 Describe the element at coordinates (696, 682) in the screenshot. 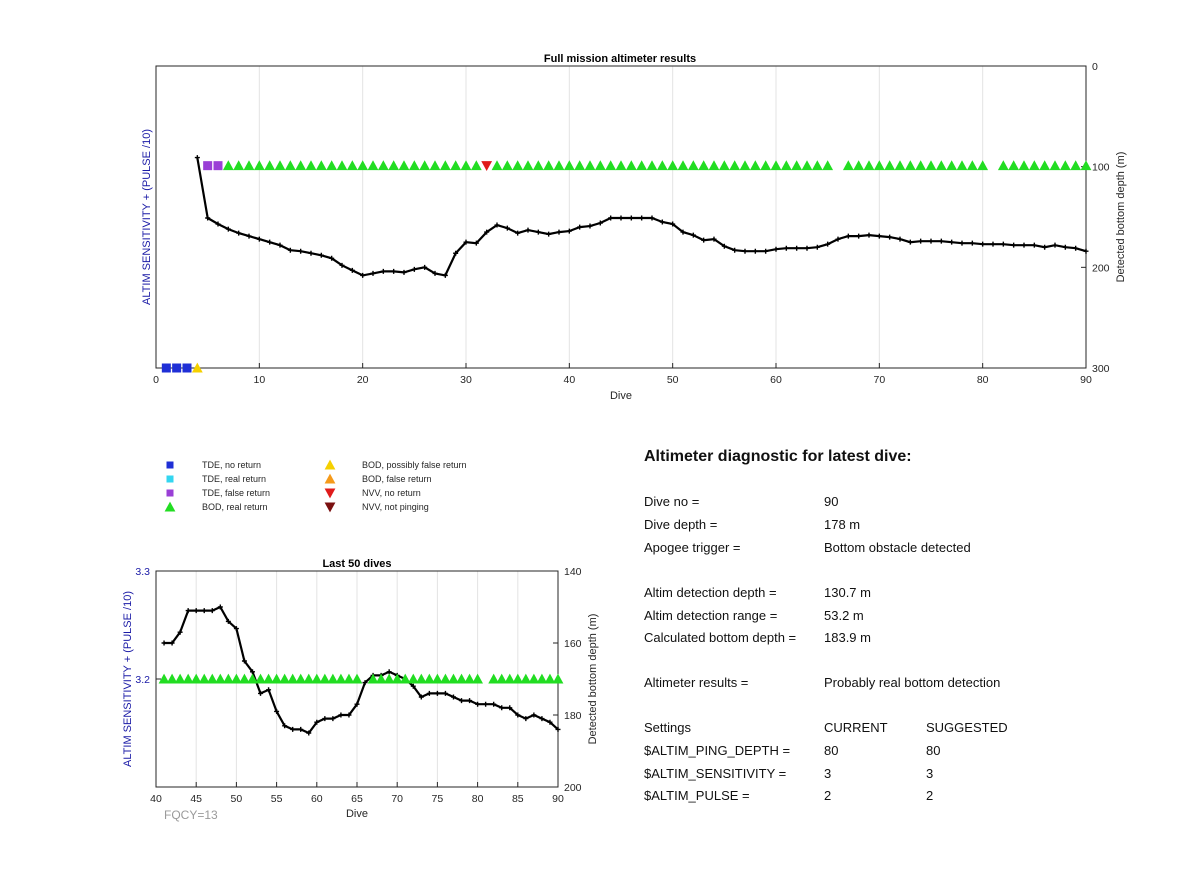

I see `diag-label: Altimeter results =` at that location.